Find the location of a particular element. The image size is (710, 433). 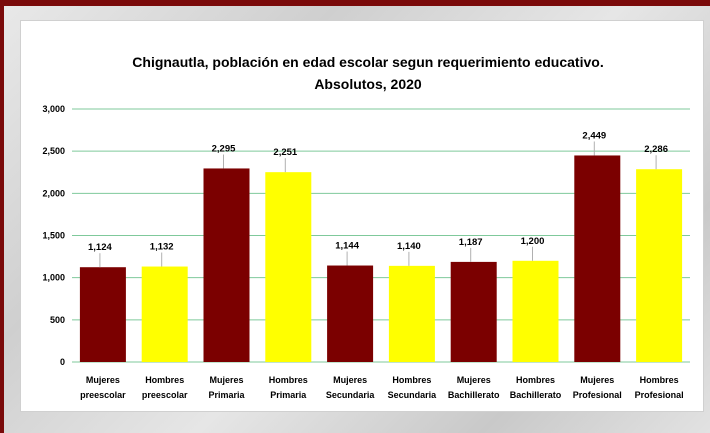

y-tick-label: 2,000 is located at coordinates (53, 193).